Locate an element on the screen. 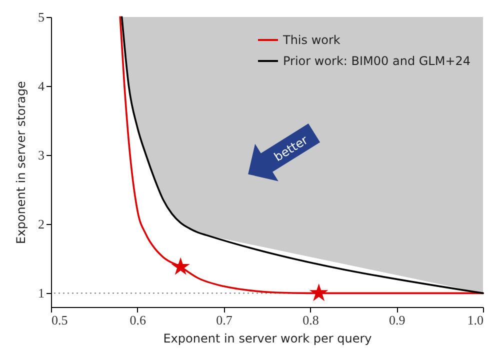 The width and height of the screenshot is (504, 360). x-tick-label: 1.0 is located at coordinates (475, 320).